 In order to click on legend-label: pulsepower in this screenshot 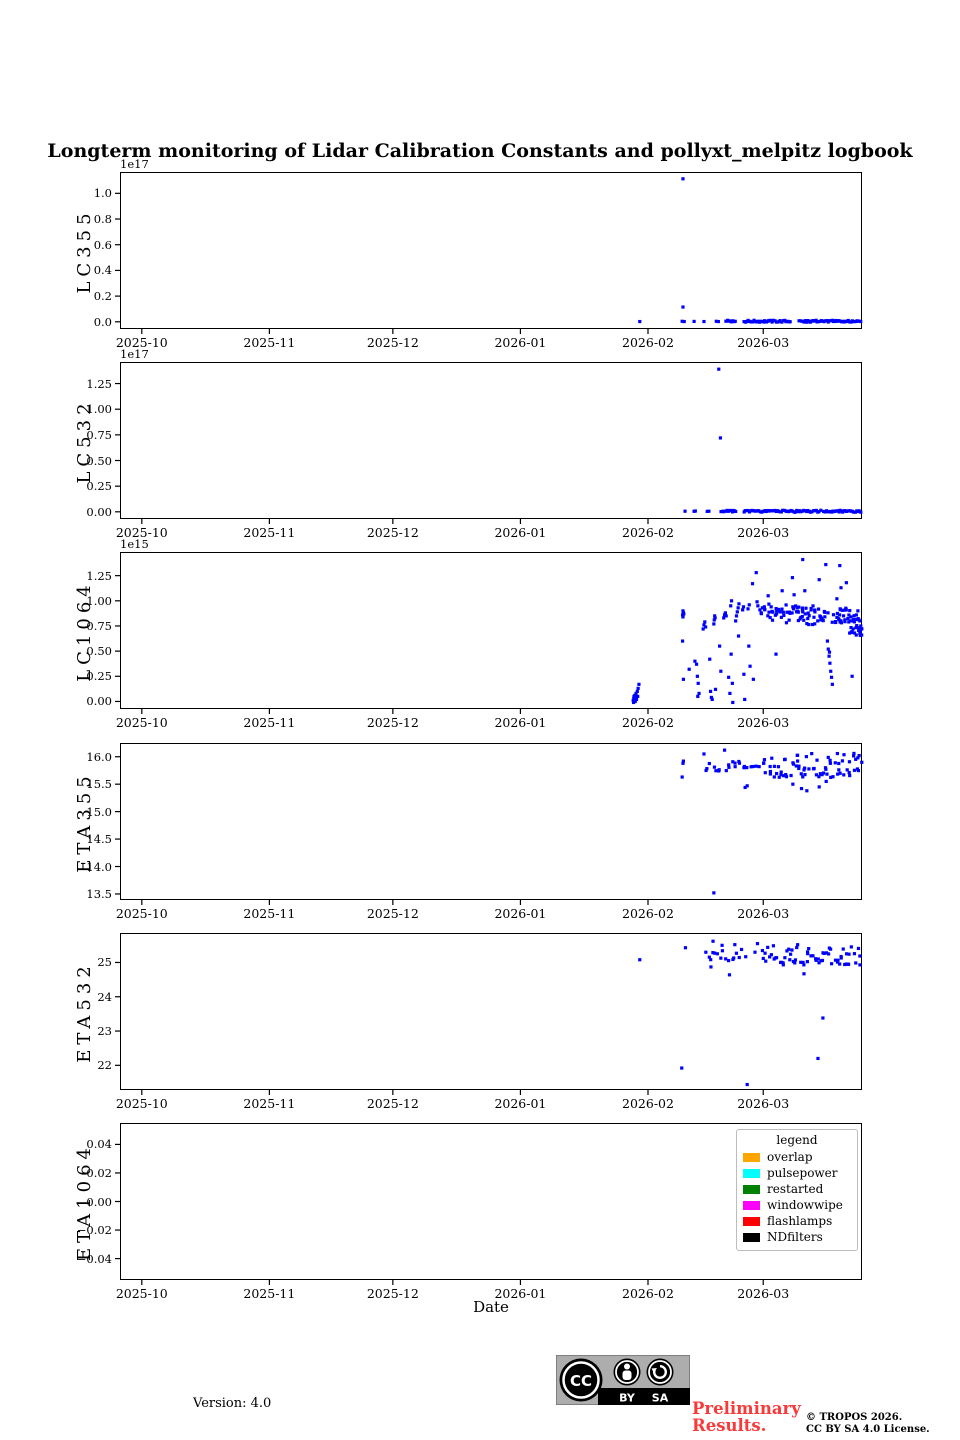, I will do `click(802, 1173)`.